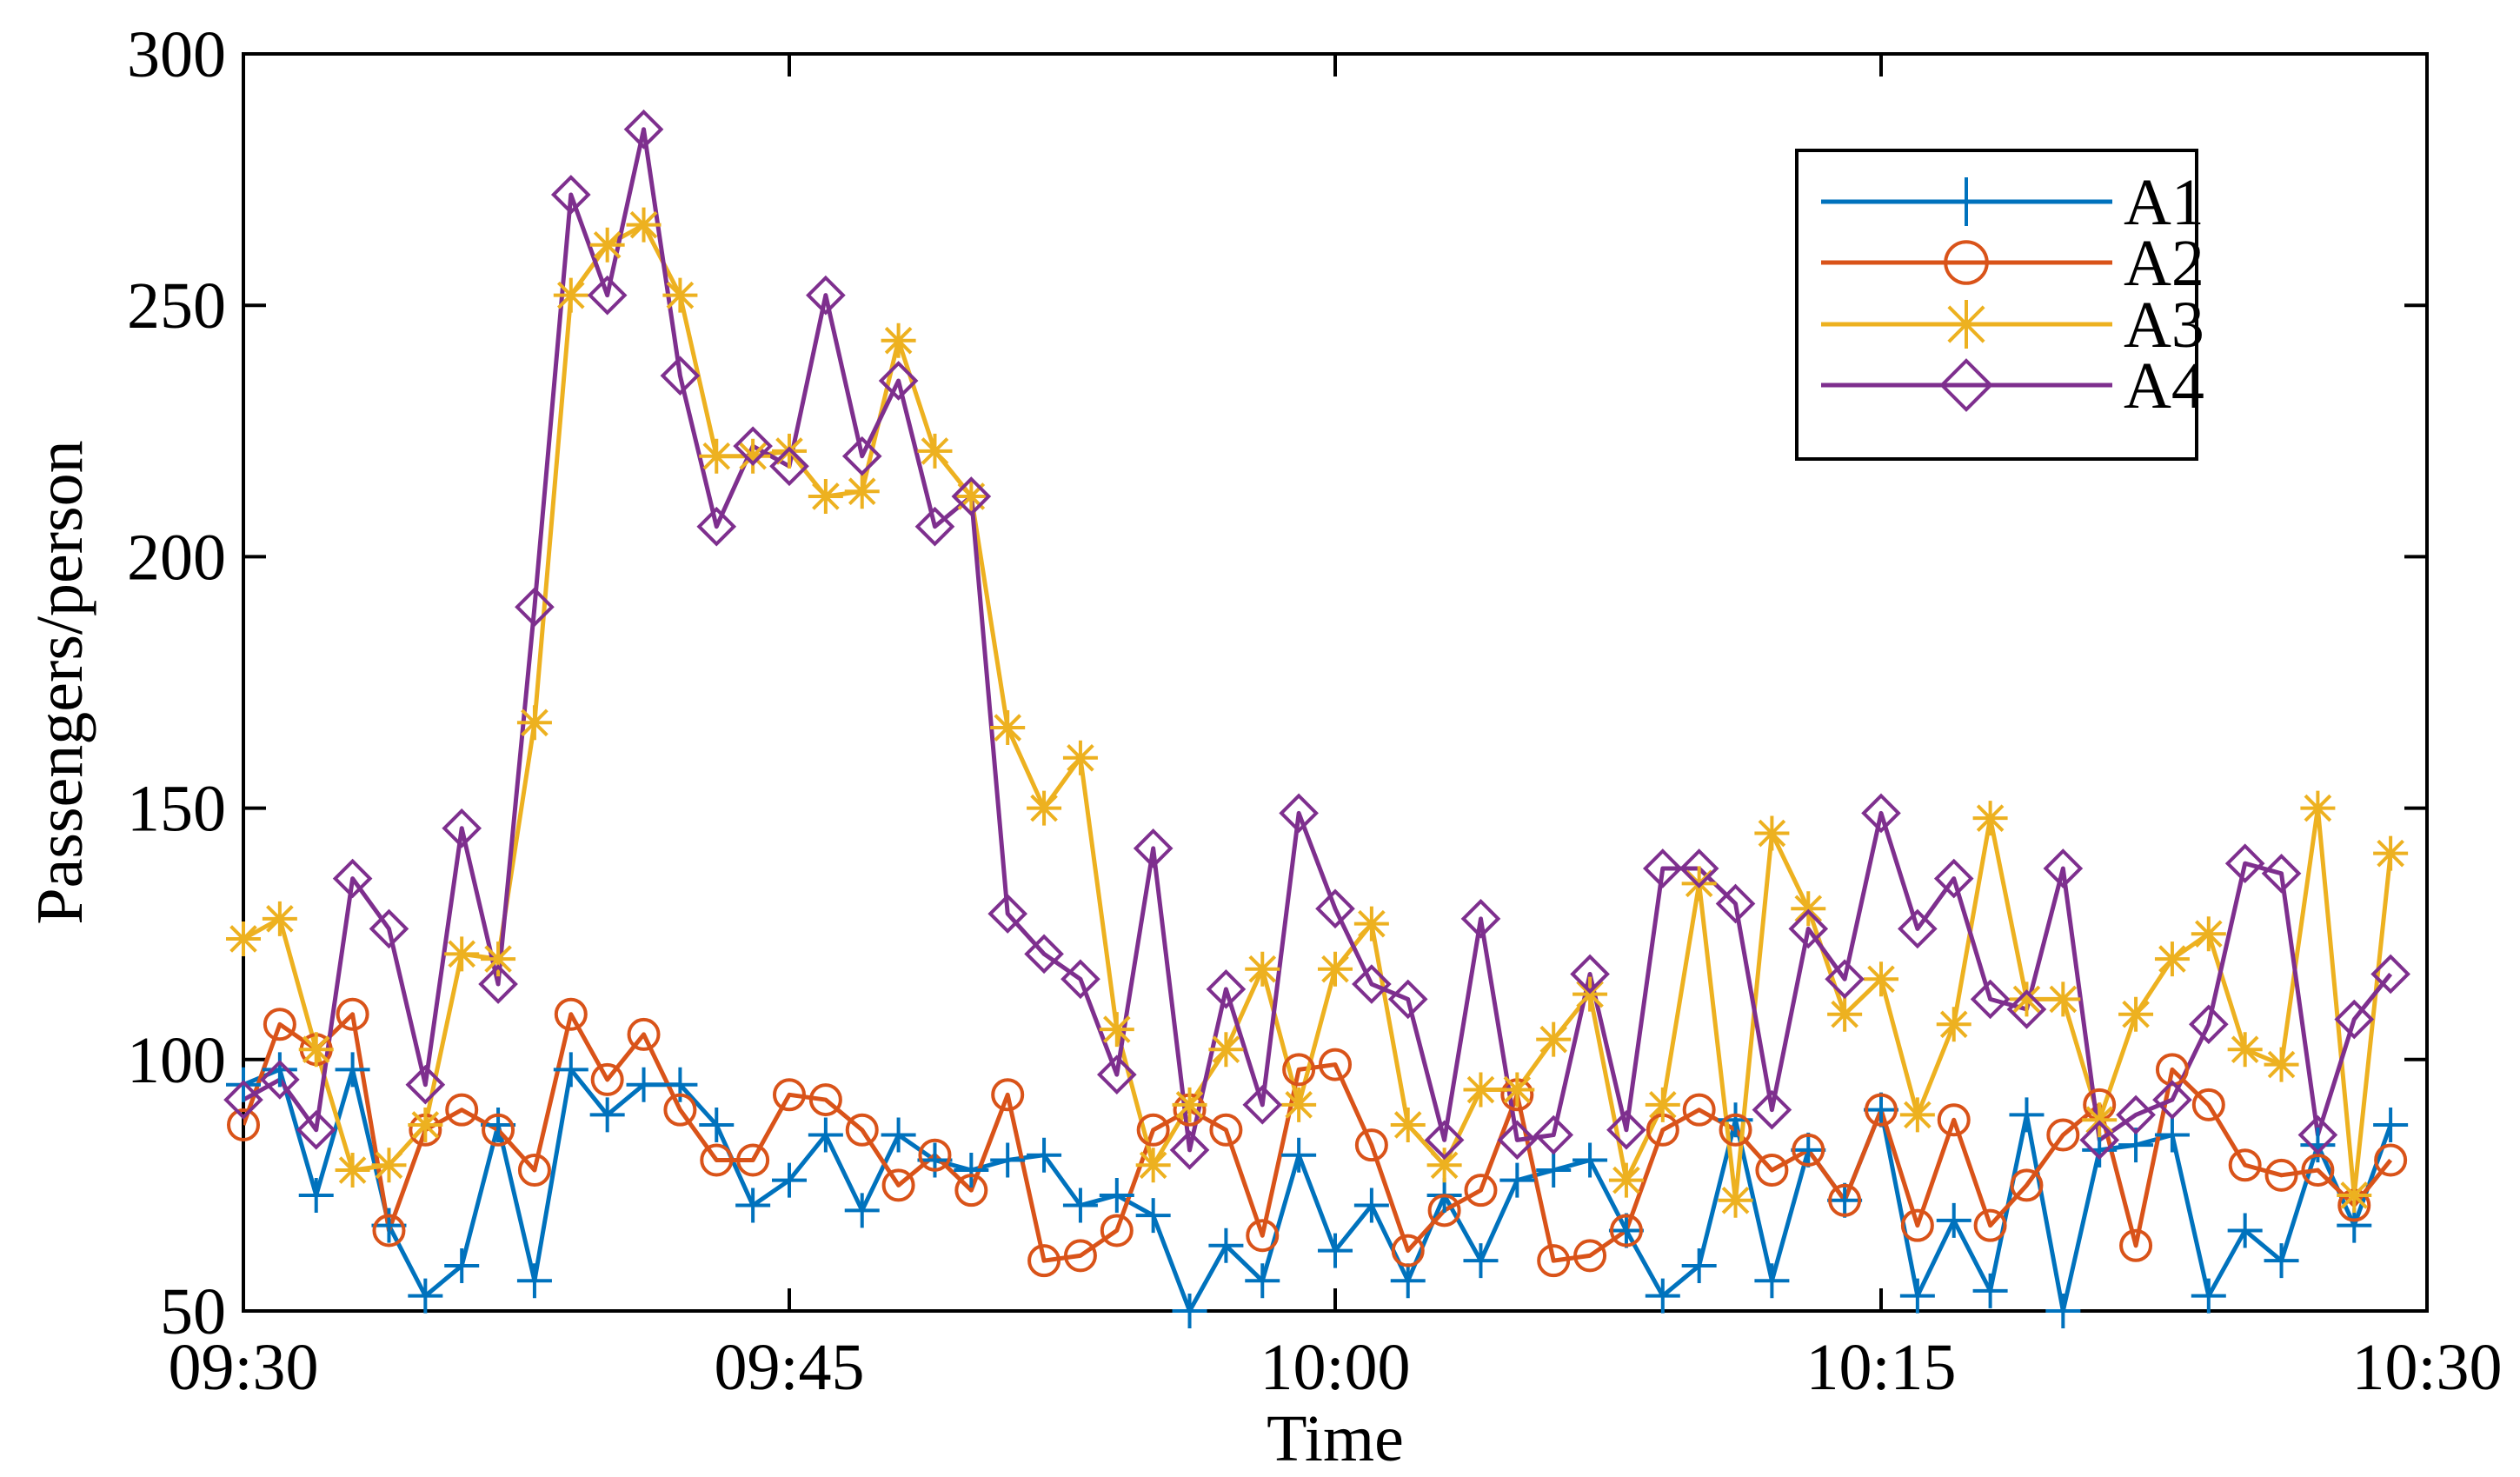 This screenshot has height=1477, width=2520. Describe the element at coordinates (1966, 385) in the screenshot. I see `legend-marker-a4` at that location.